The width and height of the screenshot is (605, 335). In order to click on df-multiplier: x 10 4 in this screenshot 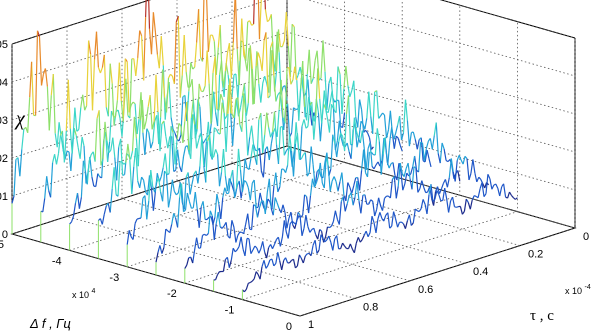, I will do `click(84, 294)`.